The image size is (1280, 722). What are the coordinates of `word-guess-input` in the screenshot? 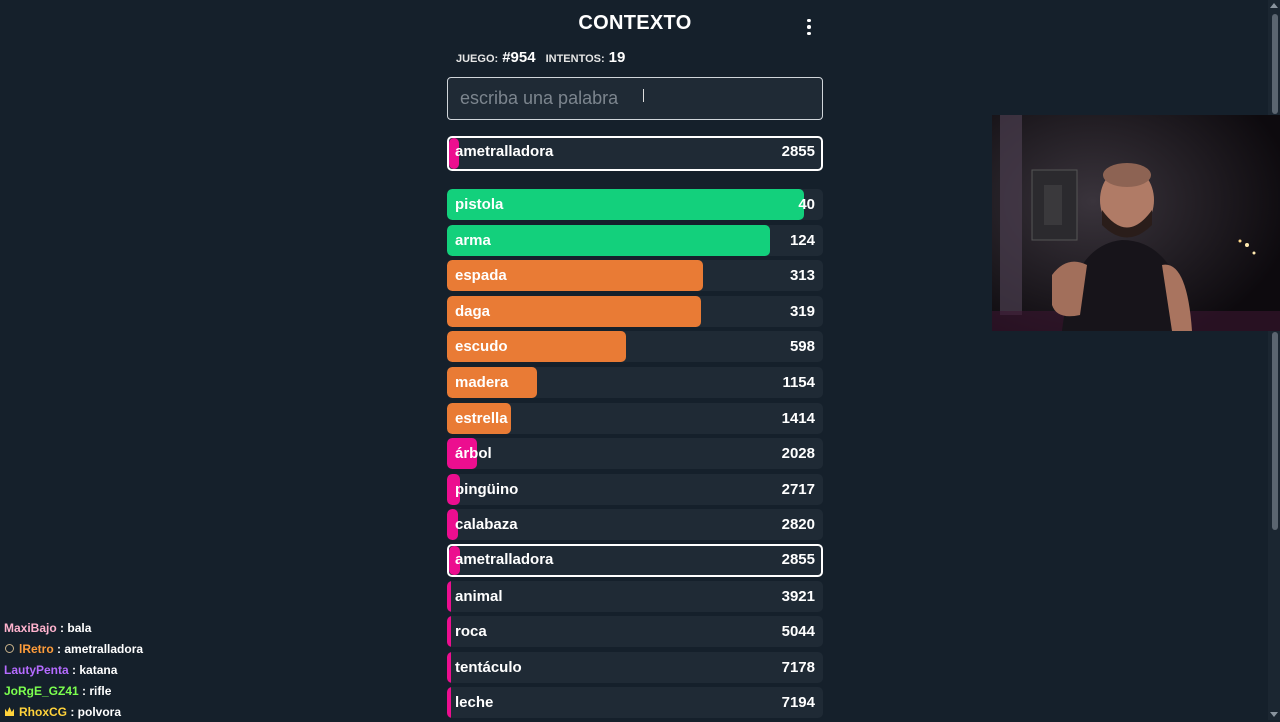 It's located at (635, 98).